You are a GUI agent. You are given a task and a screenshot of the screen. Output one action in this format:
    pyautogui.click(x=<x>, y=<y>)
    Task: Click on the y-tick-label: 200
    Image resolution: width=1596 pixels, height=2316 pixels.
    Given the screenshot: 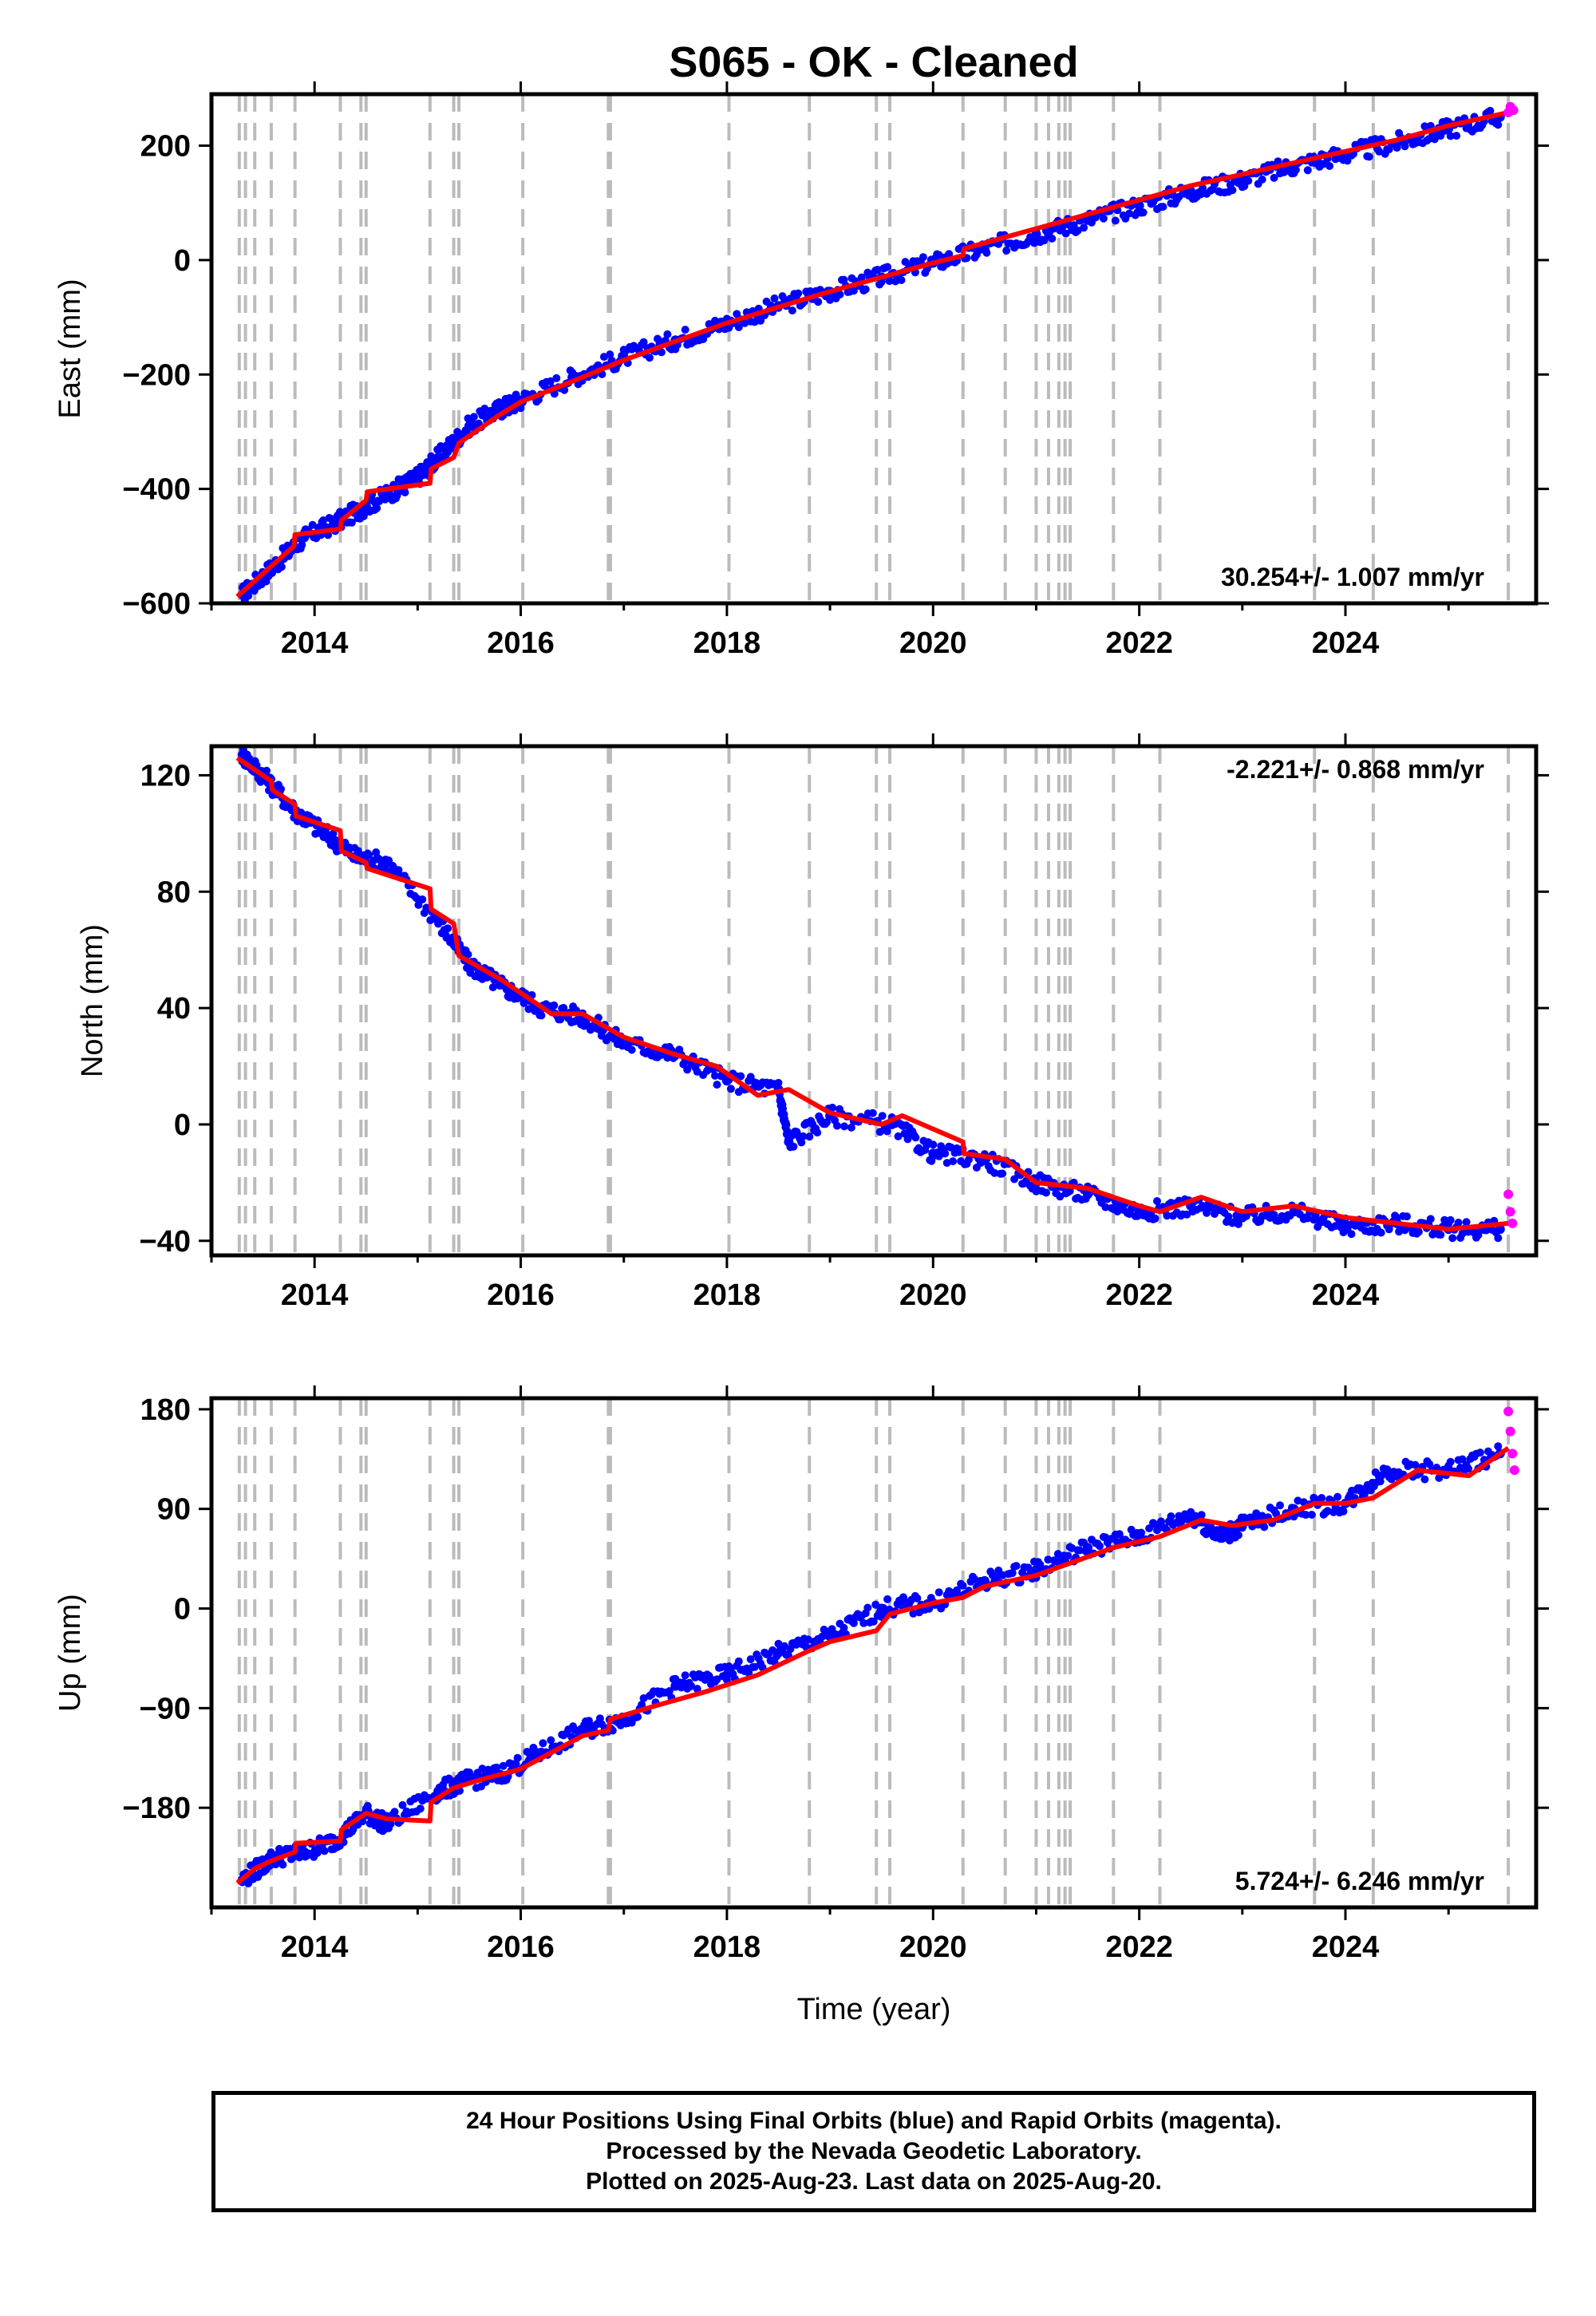 What is the action you would take?
    pyautogui.click(x=165, y=147)
    